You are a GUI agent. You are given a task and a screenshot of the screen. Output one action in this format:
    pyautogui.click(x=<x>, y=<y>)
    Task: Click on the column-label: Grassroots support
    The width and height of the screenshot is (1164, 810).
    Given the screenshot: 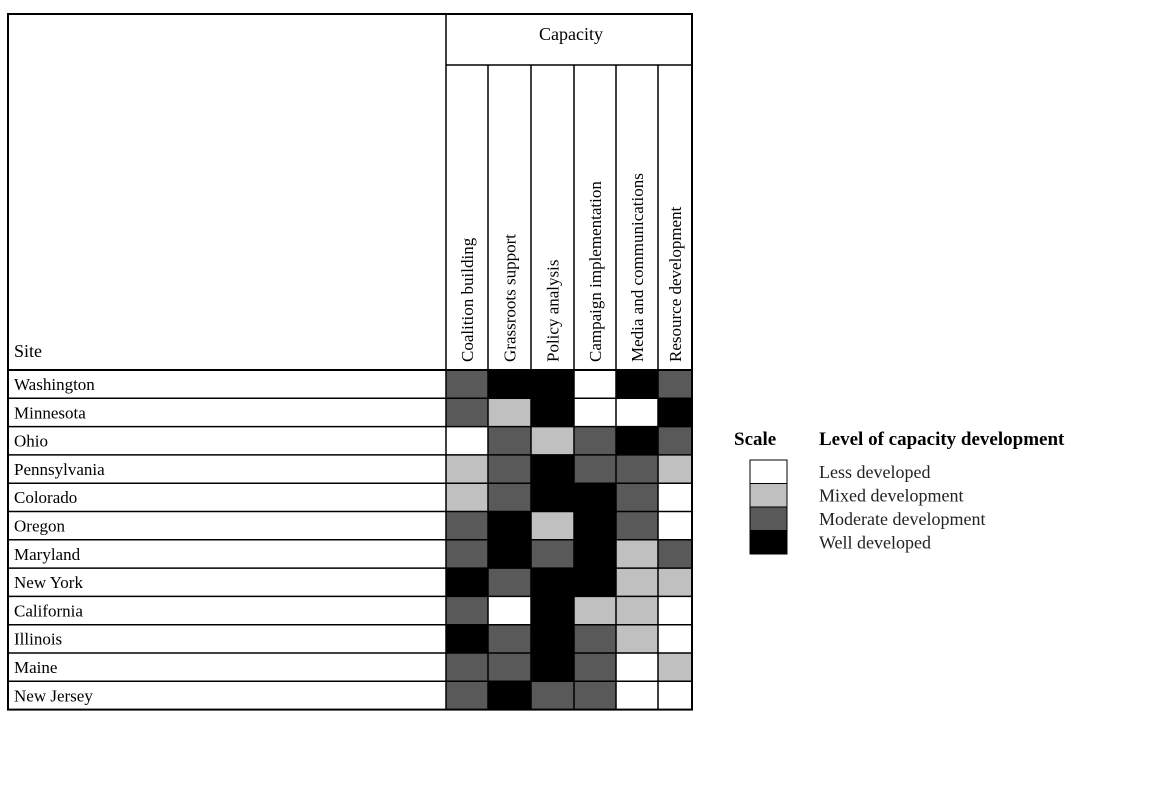 What is the action you would take?
    pyautogui.click(x=510, y=298)
    